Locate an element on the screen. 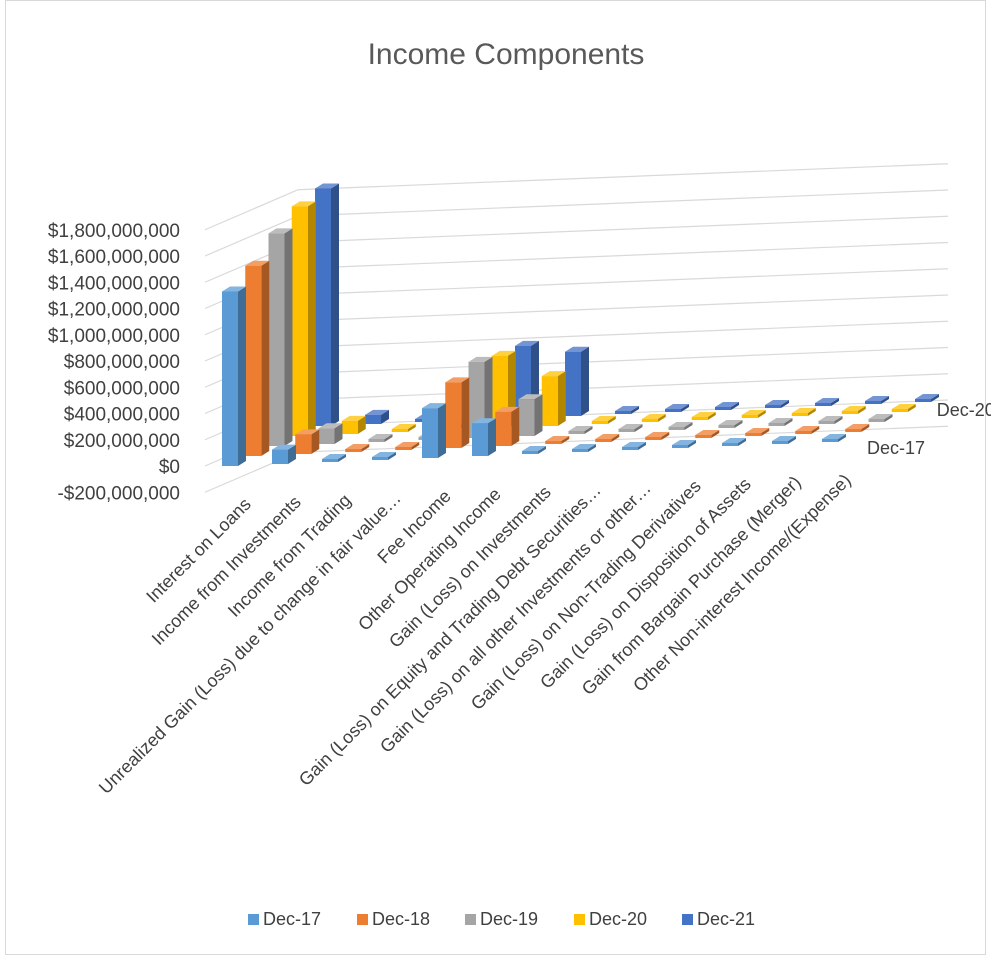 The width and height of the screenshot is (991, 961). chart-title: Income Components is located at coordinates (506, 54).